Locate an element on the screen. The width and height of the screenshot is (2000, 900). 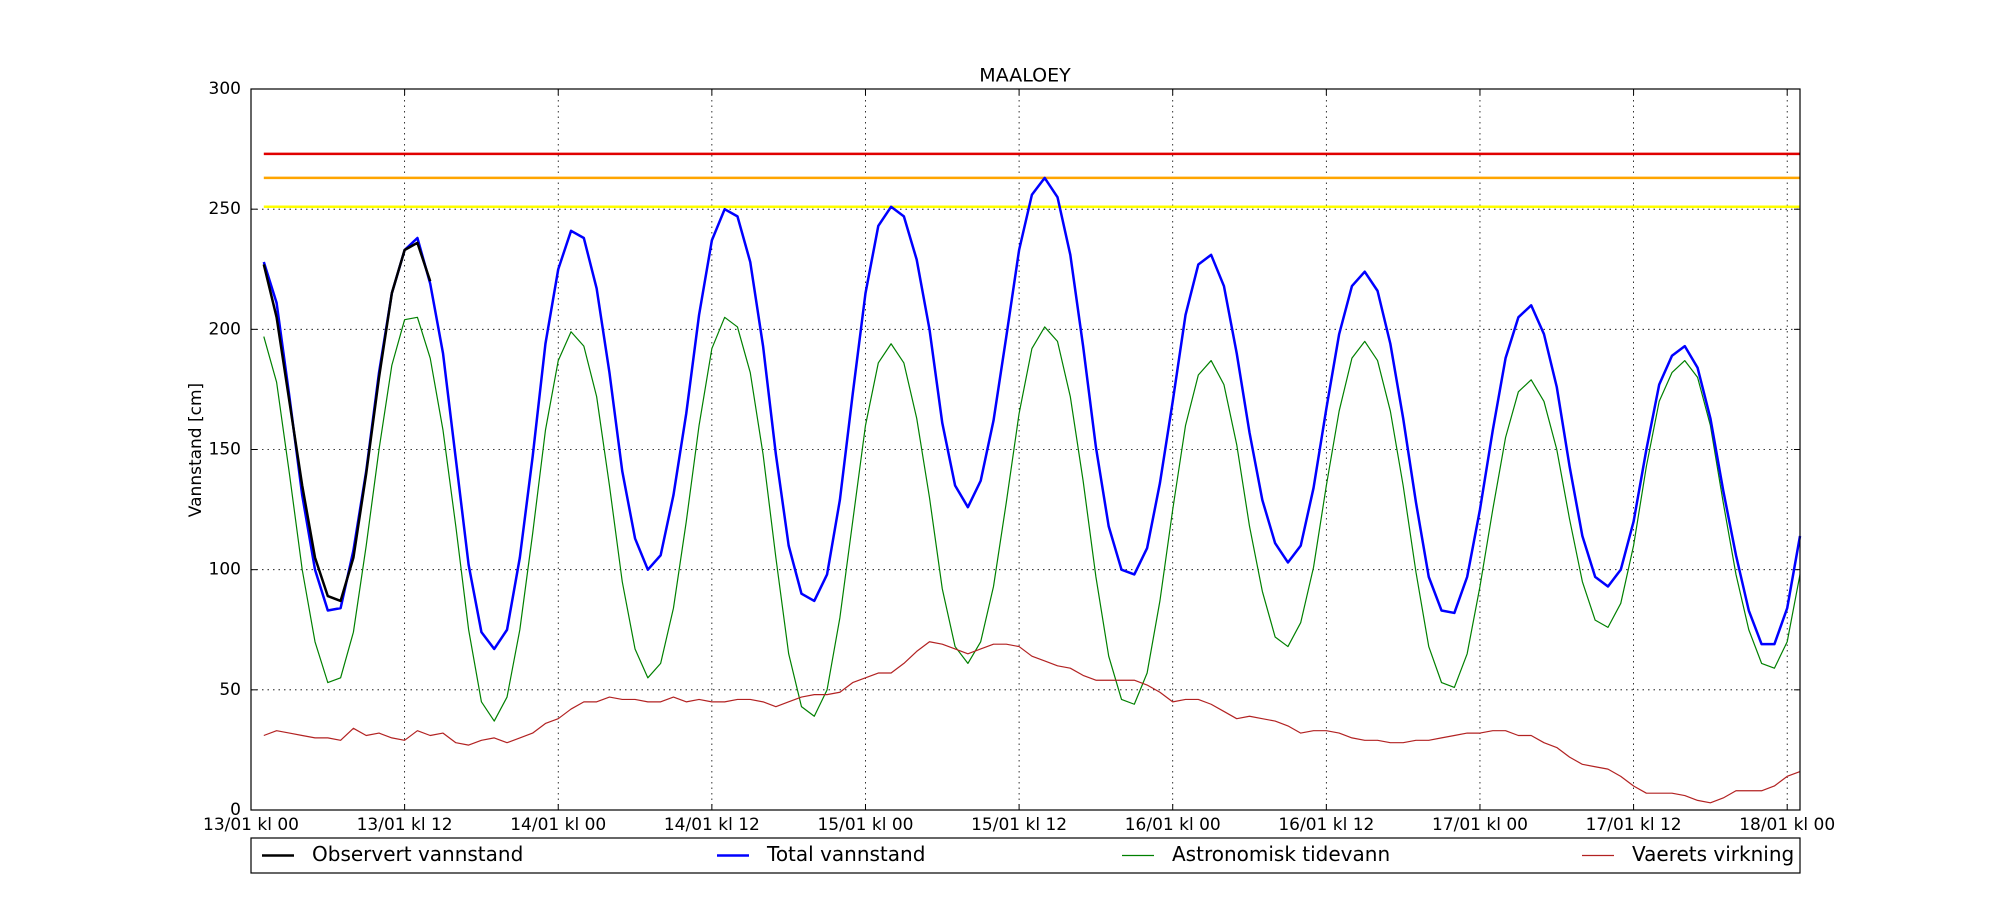
x-tick-label: 16/01 kl 12 is located at coordinates (1326, 825).